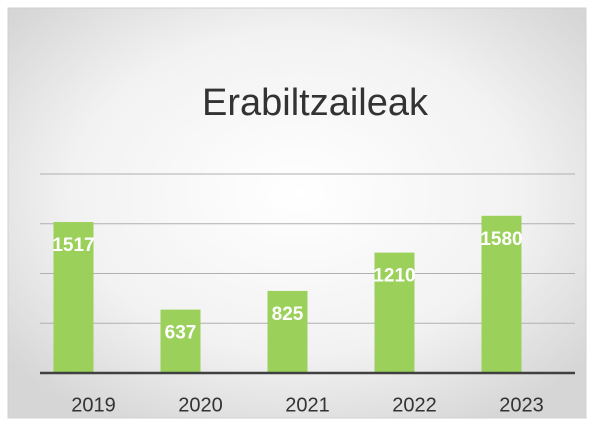  Describe the element at coordinates (315, 103) in the screenshot. I see `chart-title: Erabiltzaileak` at that location.